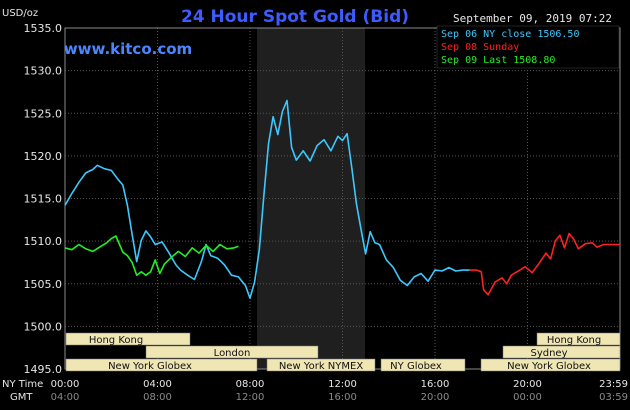 Image resolution: width=630 pixels, height=410 pixels. What do you see at coordinates (43, 241) in the screenshot?
I see `y-tick-label: 1510.0` at bounding box center [43, 241].